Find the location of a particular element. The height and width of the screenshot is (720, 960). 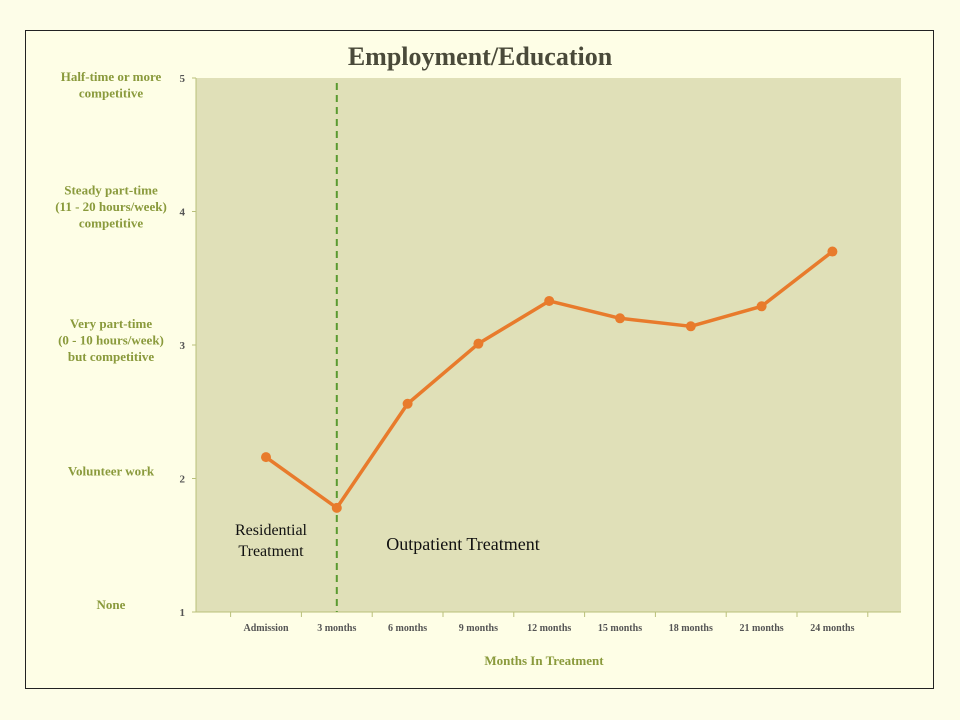

y-tick-label: 3 is located at coordinates (183, 346).